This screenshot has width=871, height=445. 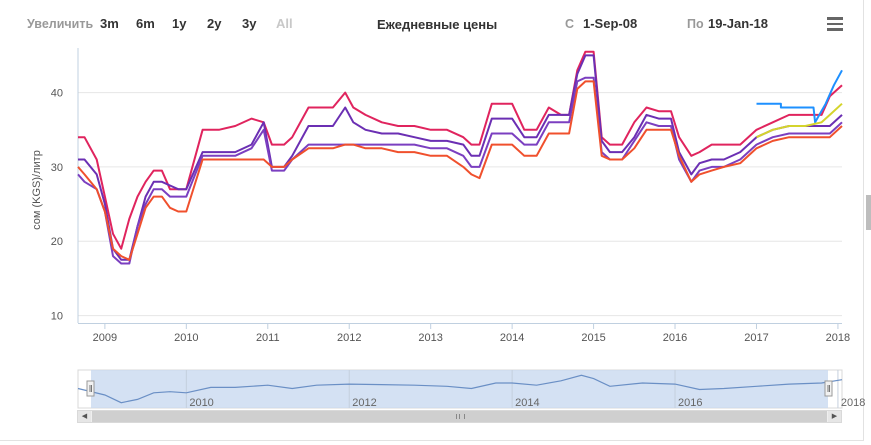 I want to click on y-tick-label: 40, so click(x=57, y=94).